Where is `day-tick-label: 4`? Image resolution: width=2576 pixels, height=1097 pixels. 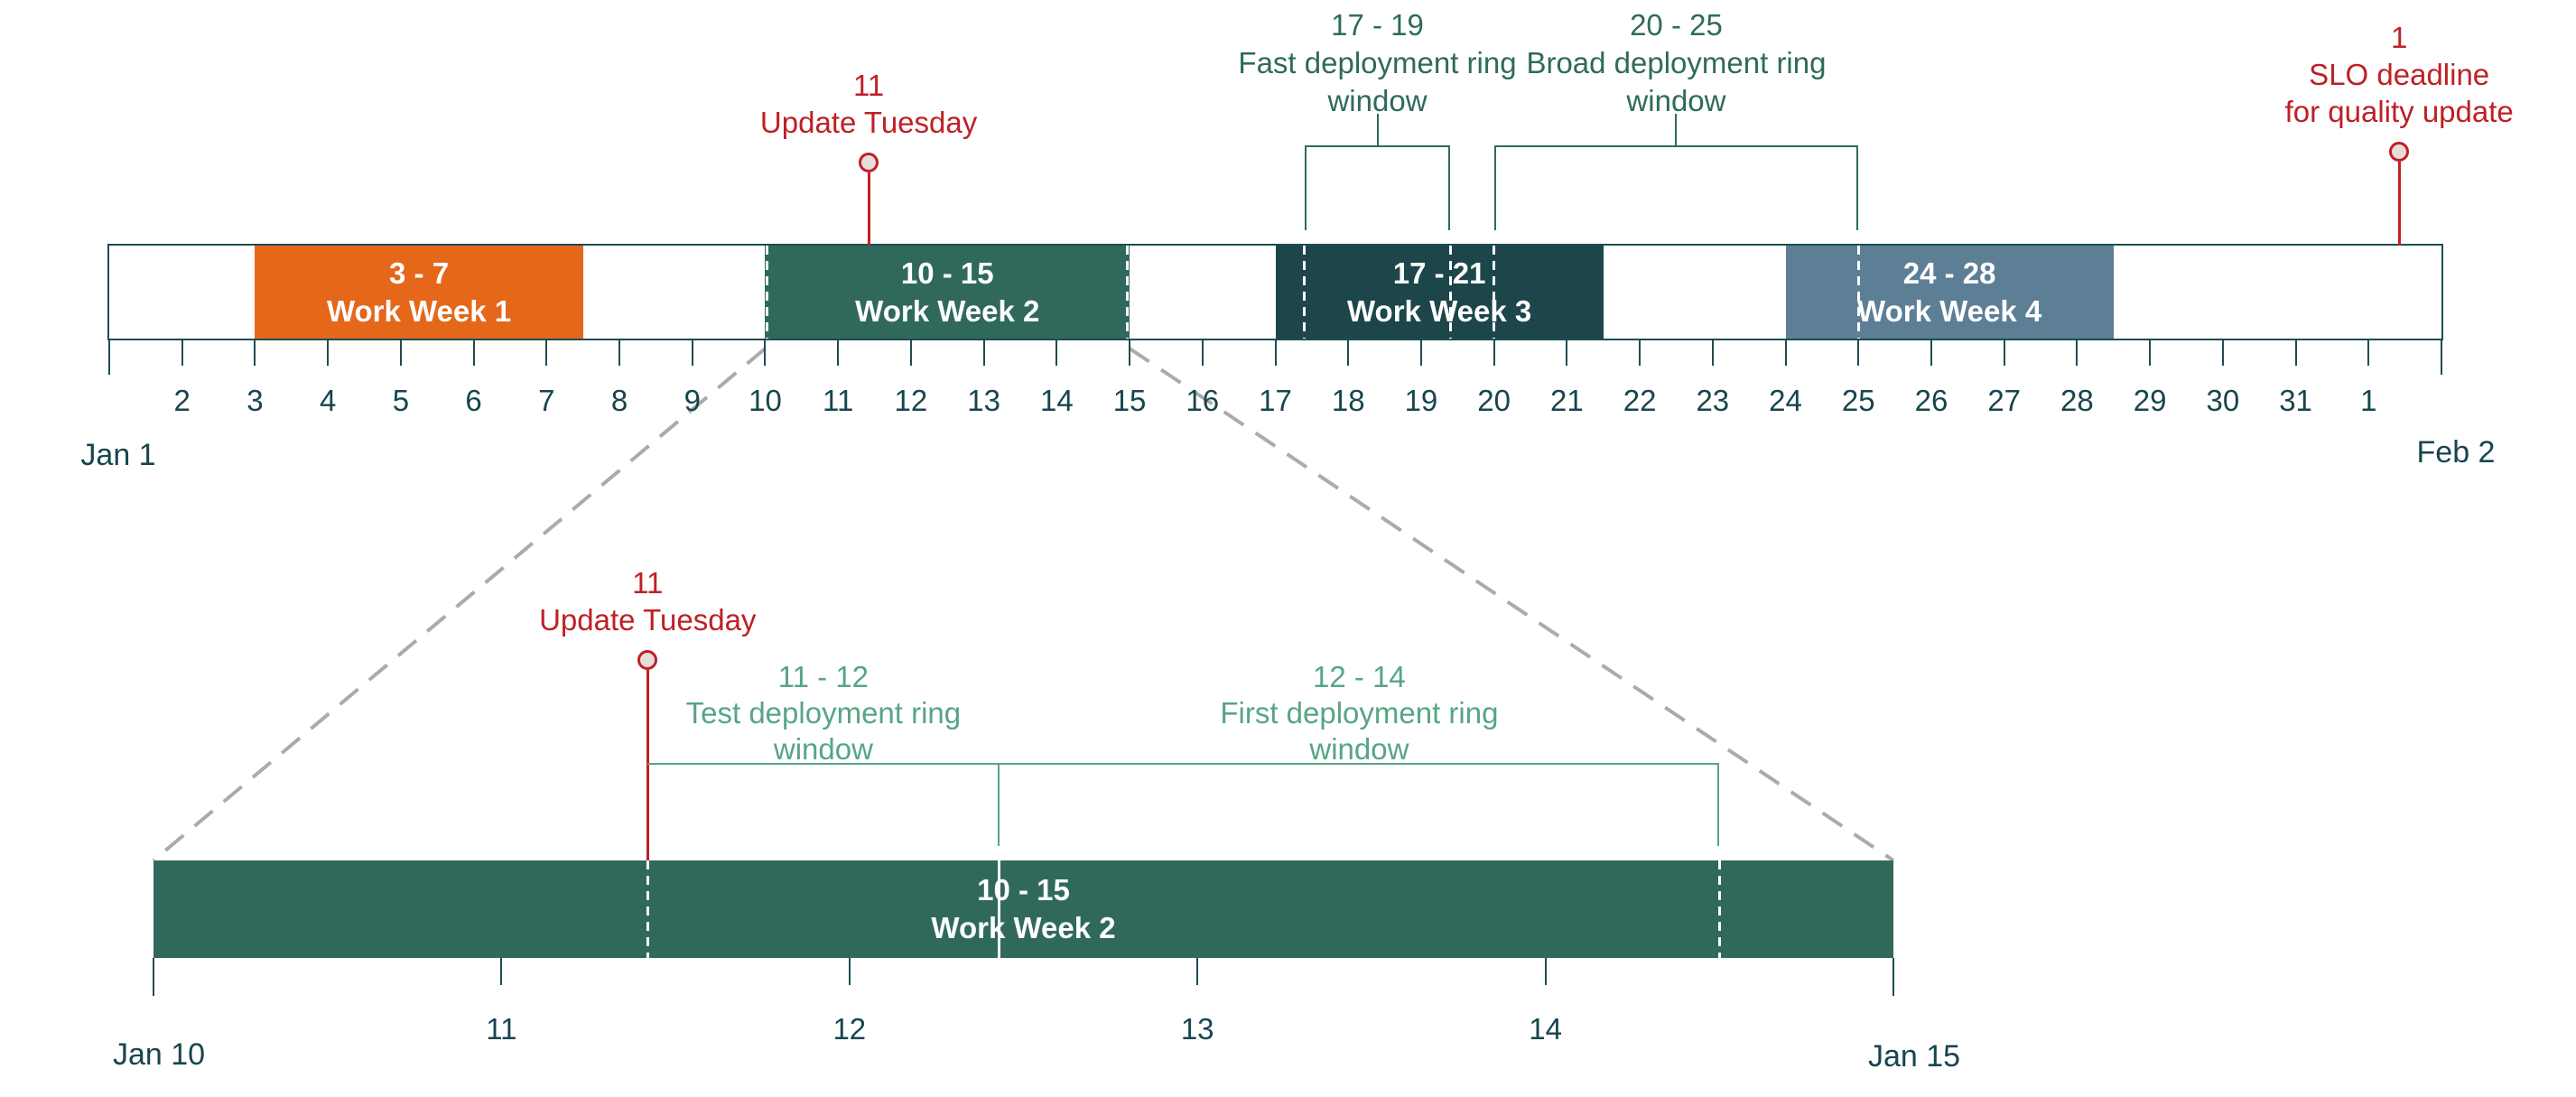
day-tick-label: 4 is located at coordinates (328, 400).